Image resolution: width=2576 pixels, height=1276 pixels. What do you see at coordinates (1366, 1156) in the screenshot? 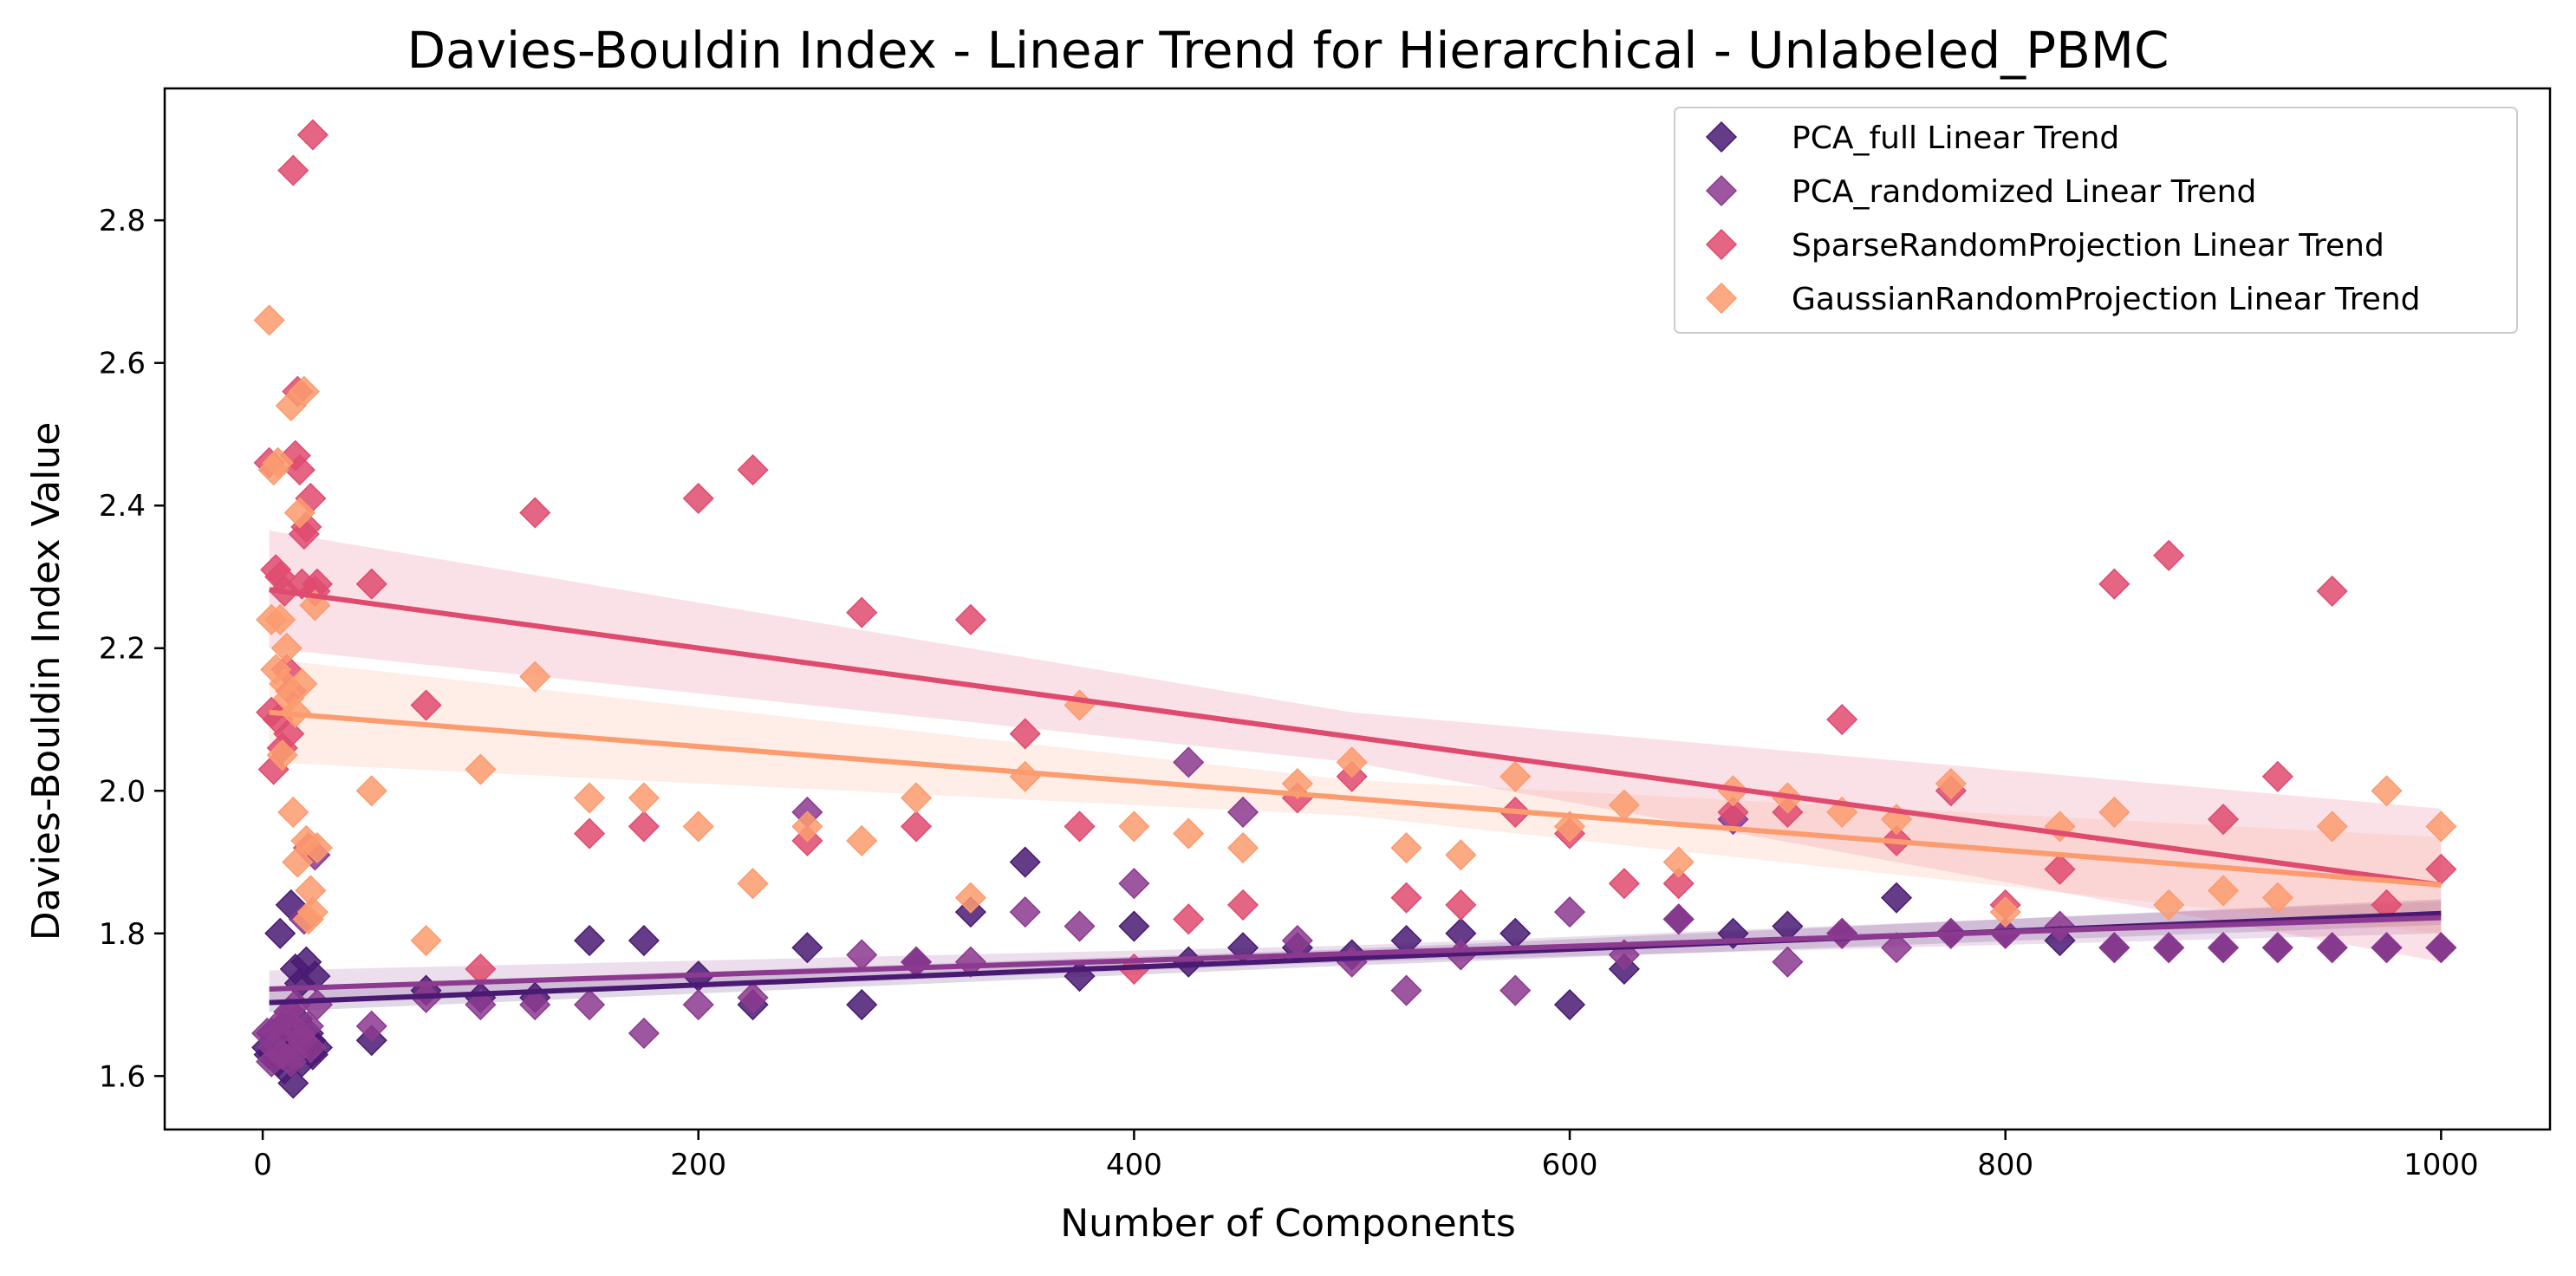
I see `x-axis-ticks: 0 200 400 600 800 1000` at bounding box center [1366, 1156].